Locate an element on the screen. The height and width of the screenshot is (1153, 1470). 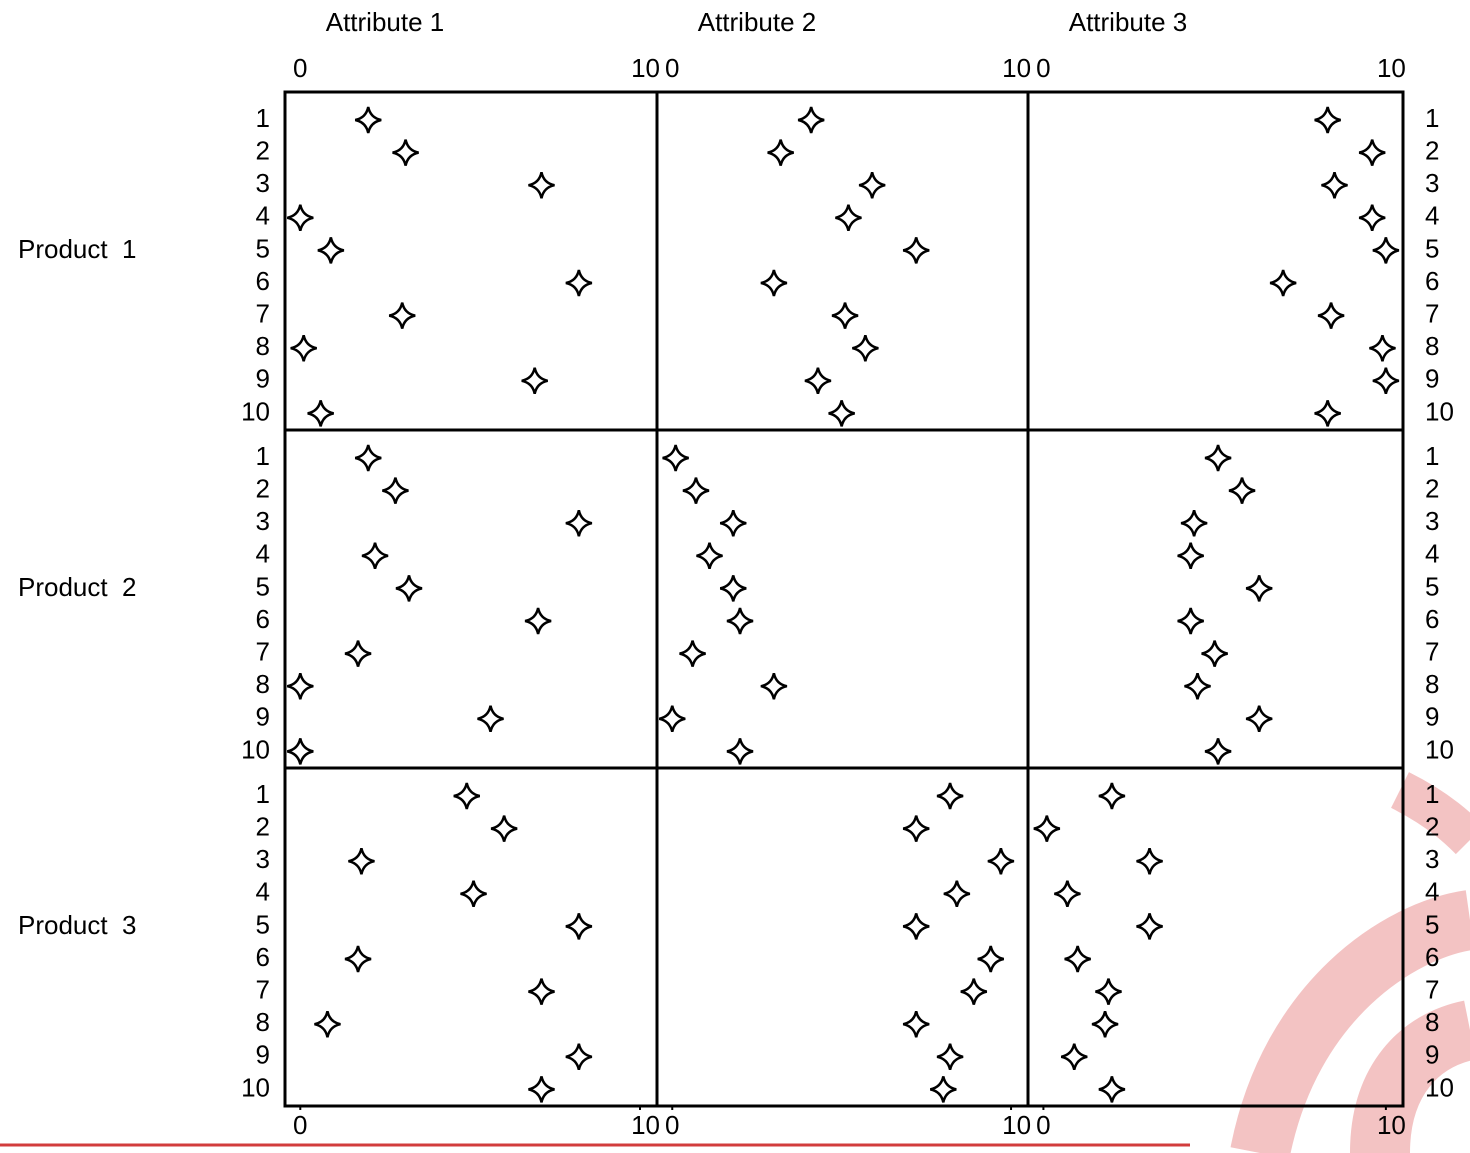
column-title: Attribute 1 is located at coordinates (385, 22).